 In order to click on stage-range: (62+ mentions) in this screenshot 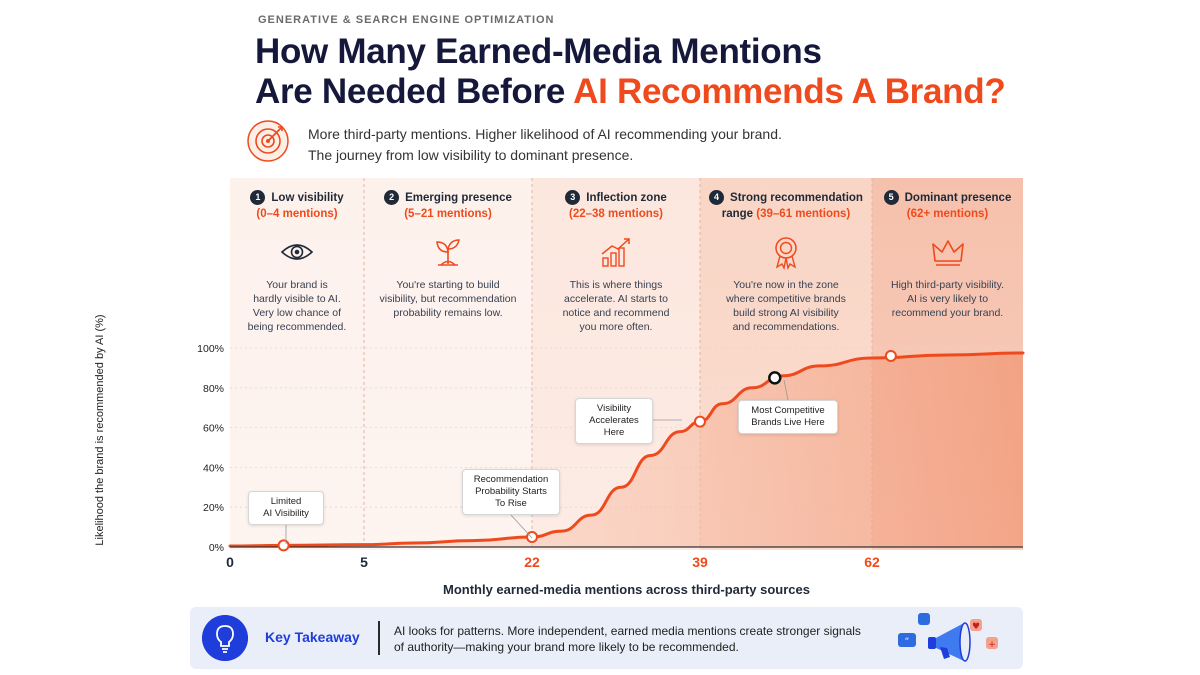, I will do `click(947, 214)`.